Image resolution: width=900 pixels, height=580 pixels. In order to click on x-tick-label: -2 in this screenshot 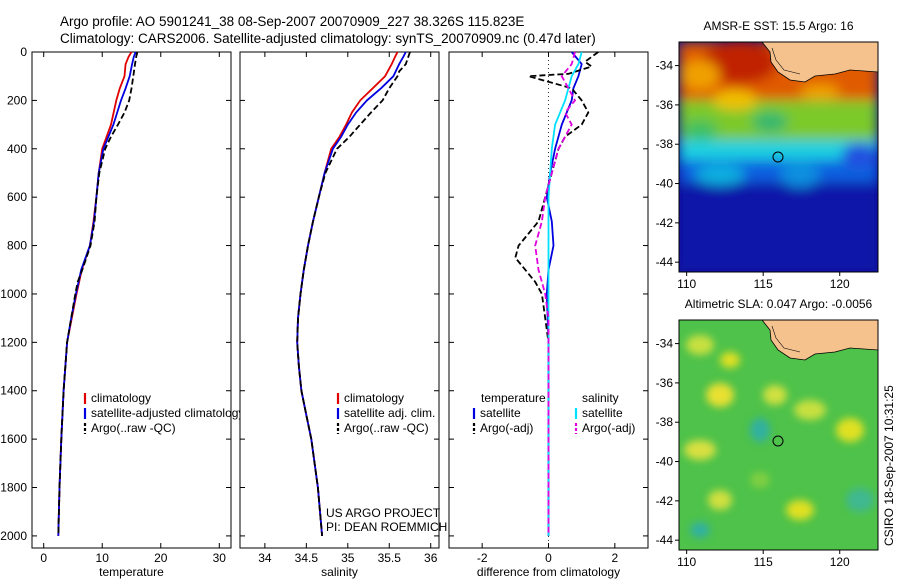, I will do `click(482, 558)`.